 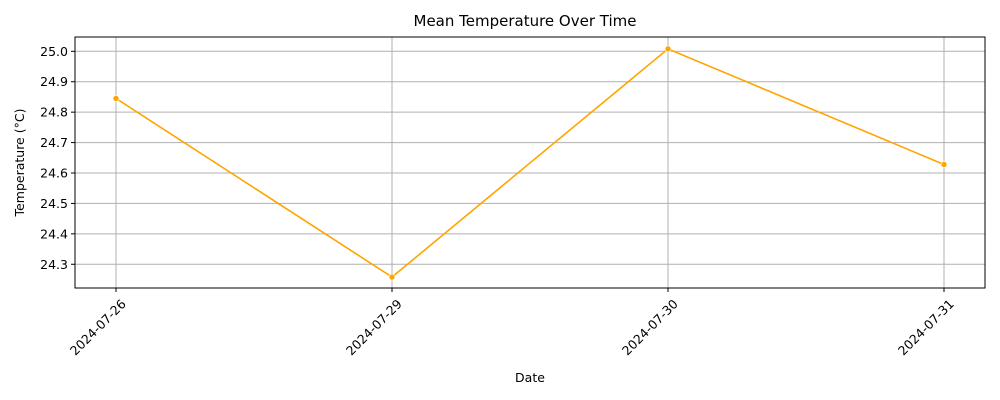 I want to click on x-tick-label: 2024-07-31, so click(x=926, y=327).